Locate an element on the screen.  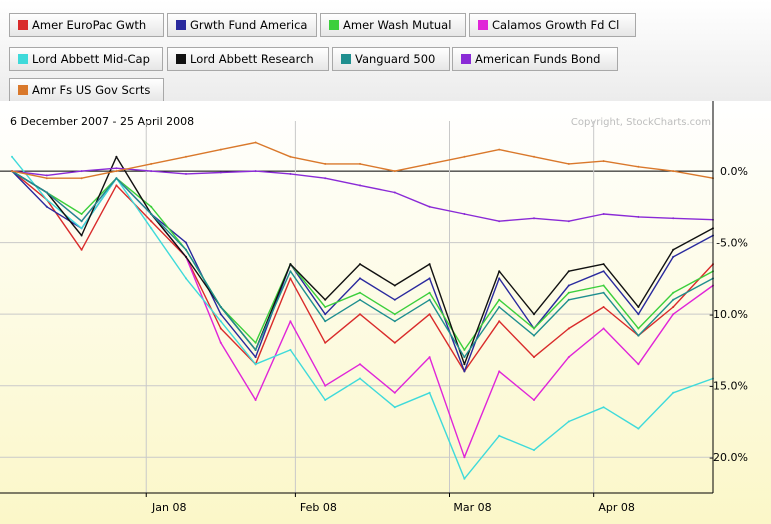
legend-item: Amer Wash Mutual is located at coordinates (393, 25).